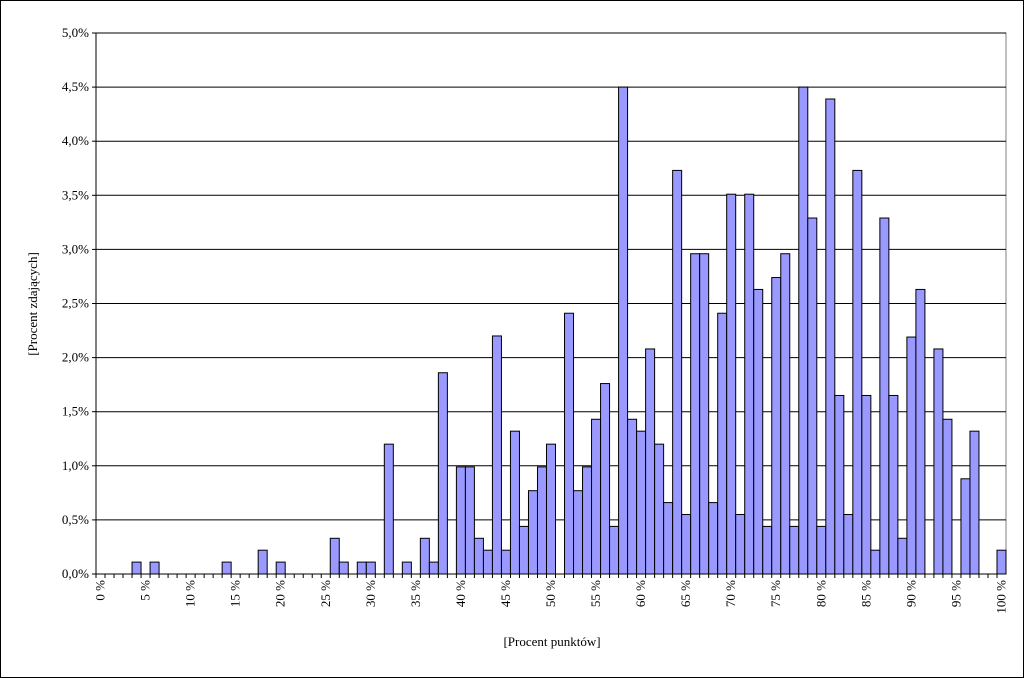 The width and height of the screenshot is (1024, 678). I want to click on x-tick-label: 95 %, so click(955, 593).